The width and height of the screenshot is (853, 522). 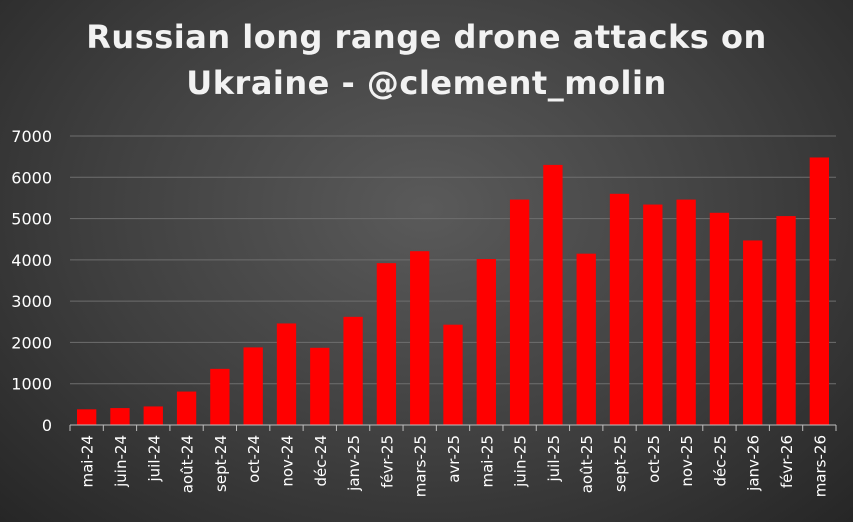 What do you see at coordinates (31, 342) in the screenshot?
I see `y-tick-label: 2000` at bounding box center [31, 342].